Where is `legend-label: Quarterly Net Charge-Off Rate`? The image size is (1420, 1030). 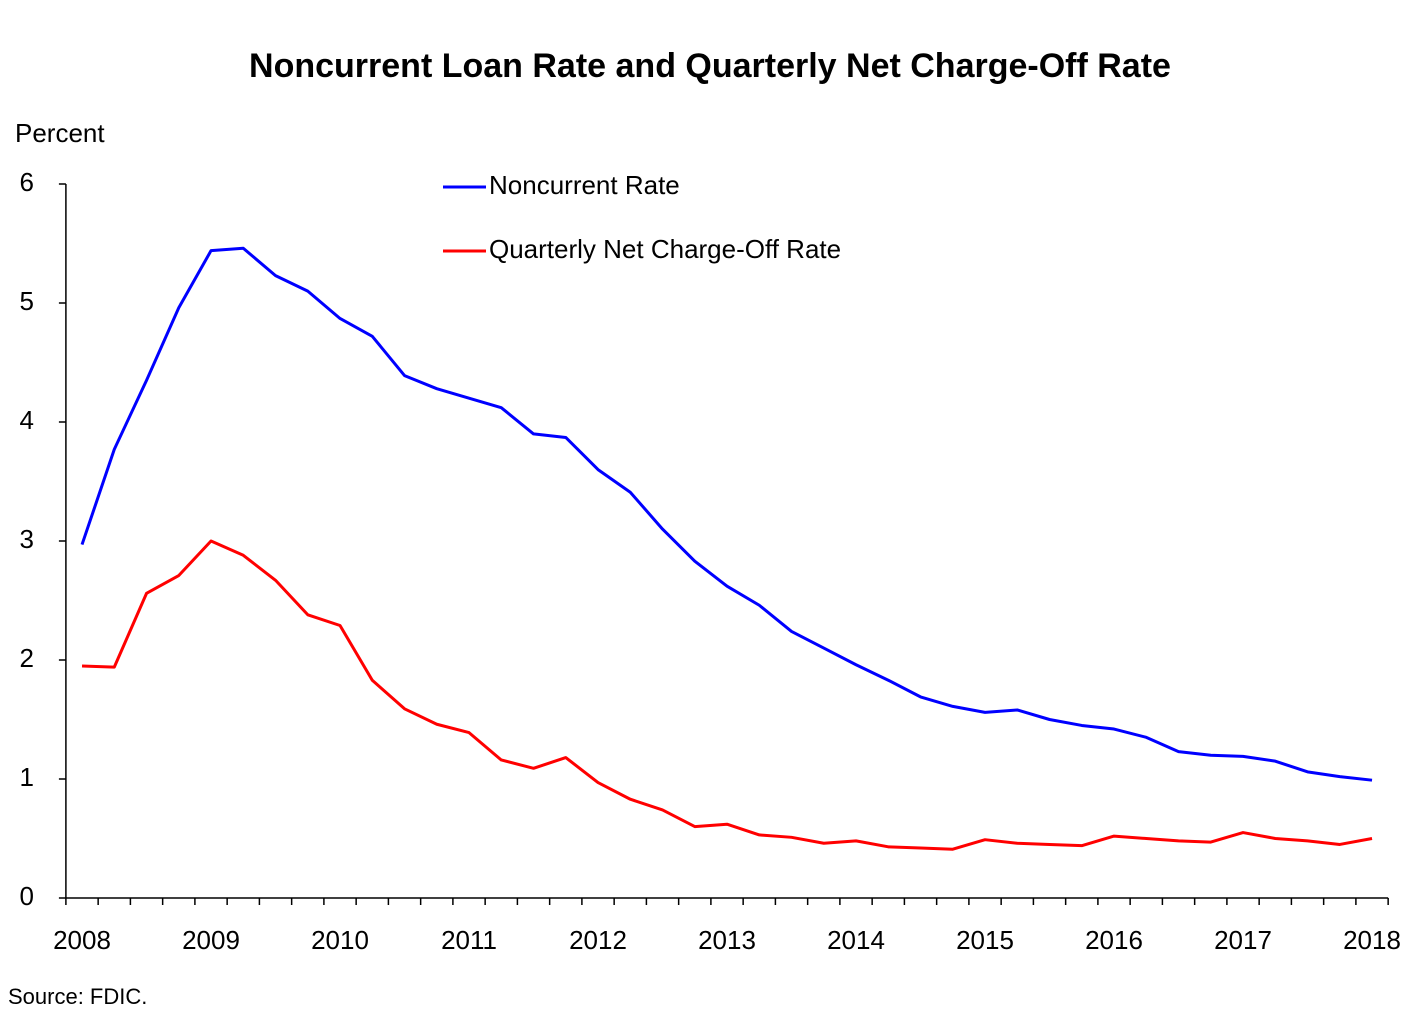 legend-label: Quarterly Net Charge-Off Rate is located at coordinates (665, 249).